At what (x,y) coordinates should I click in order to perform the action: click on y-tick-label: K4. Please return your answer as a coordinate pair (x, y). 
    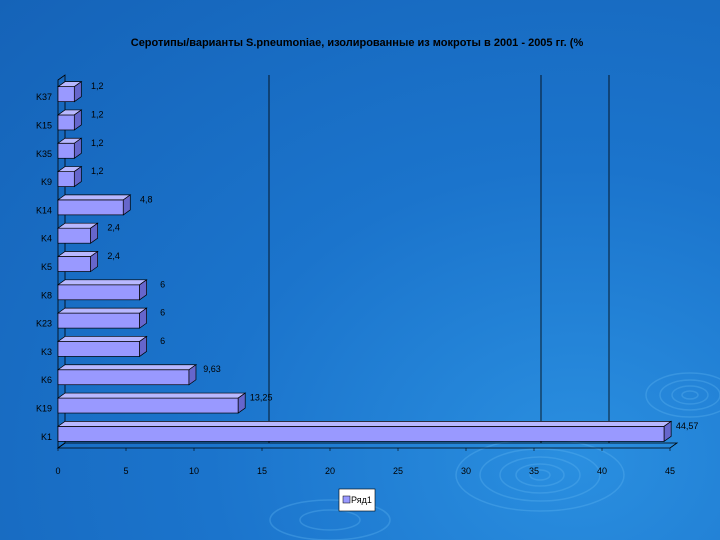
    Looking at the image, I should click on (46, 239).